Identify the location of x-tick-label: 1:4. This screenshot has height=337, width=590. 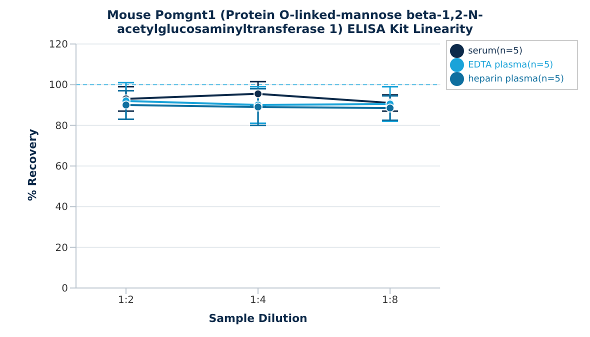
(258, 300).